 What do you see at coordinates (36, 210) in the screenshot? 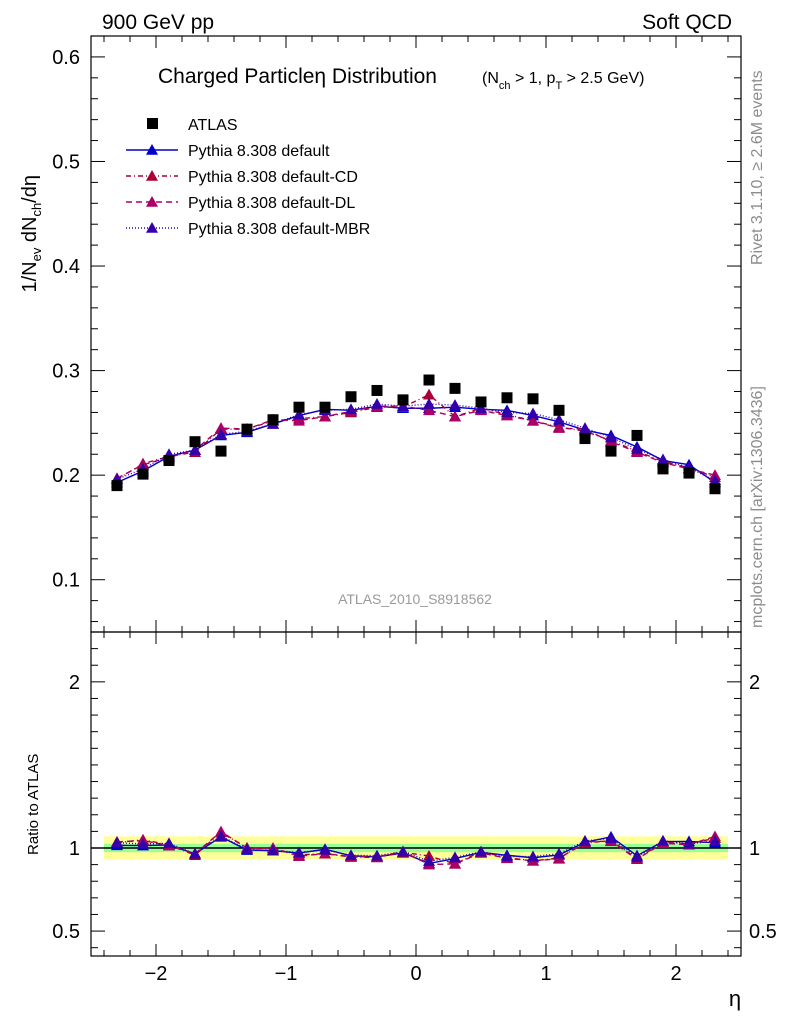
I see `ylabel-sub-ch: ch` at bounding box center [36, 210].